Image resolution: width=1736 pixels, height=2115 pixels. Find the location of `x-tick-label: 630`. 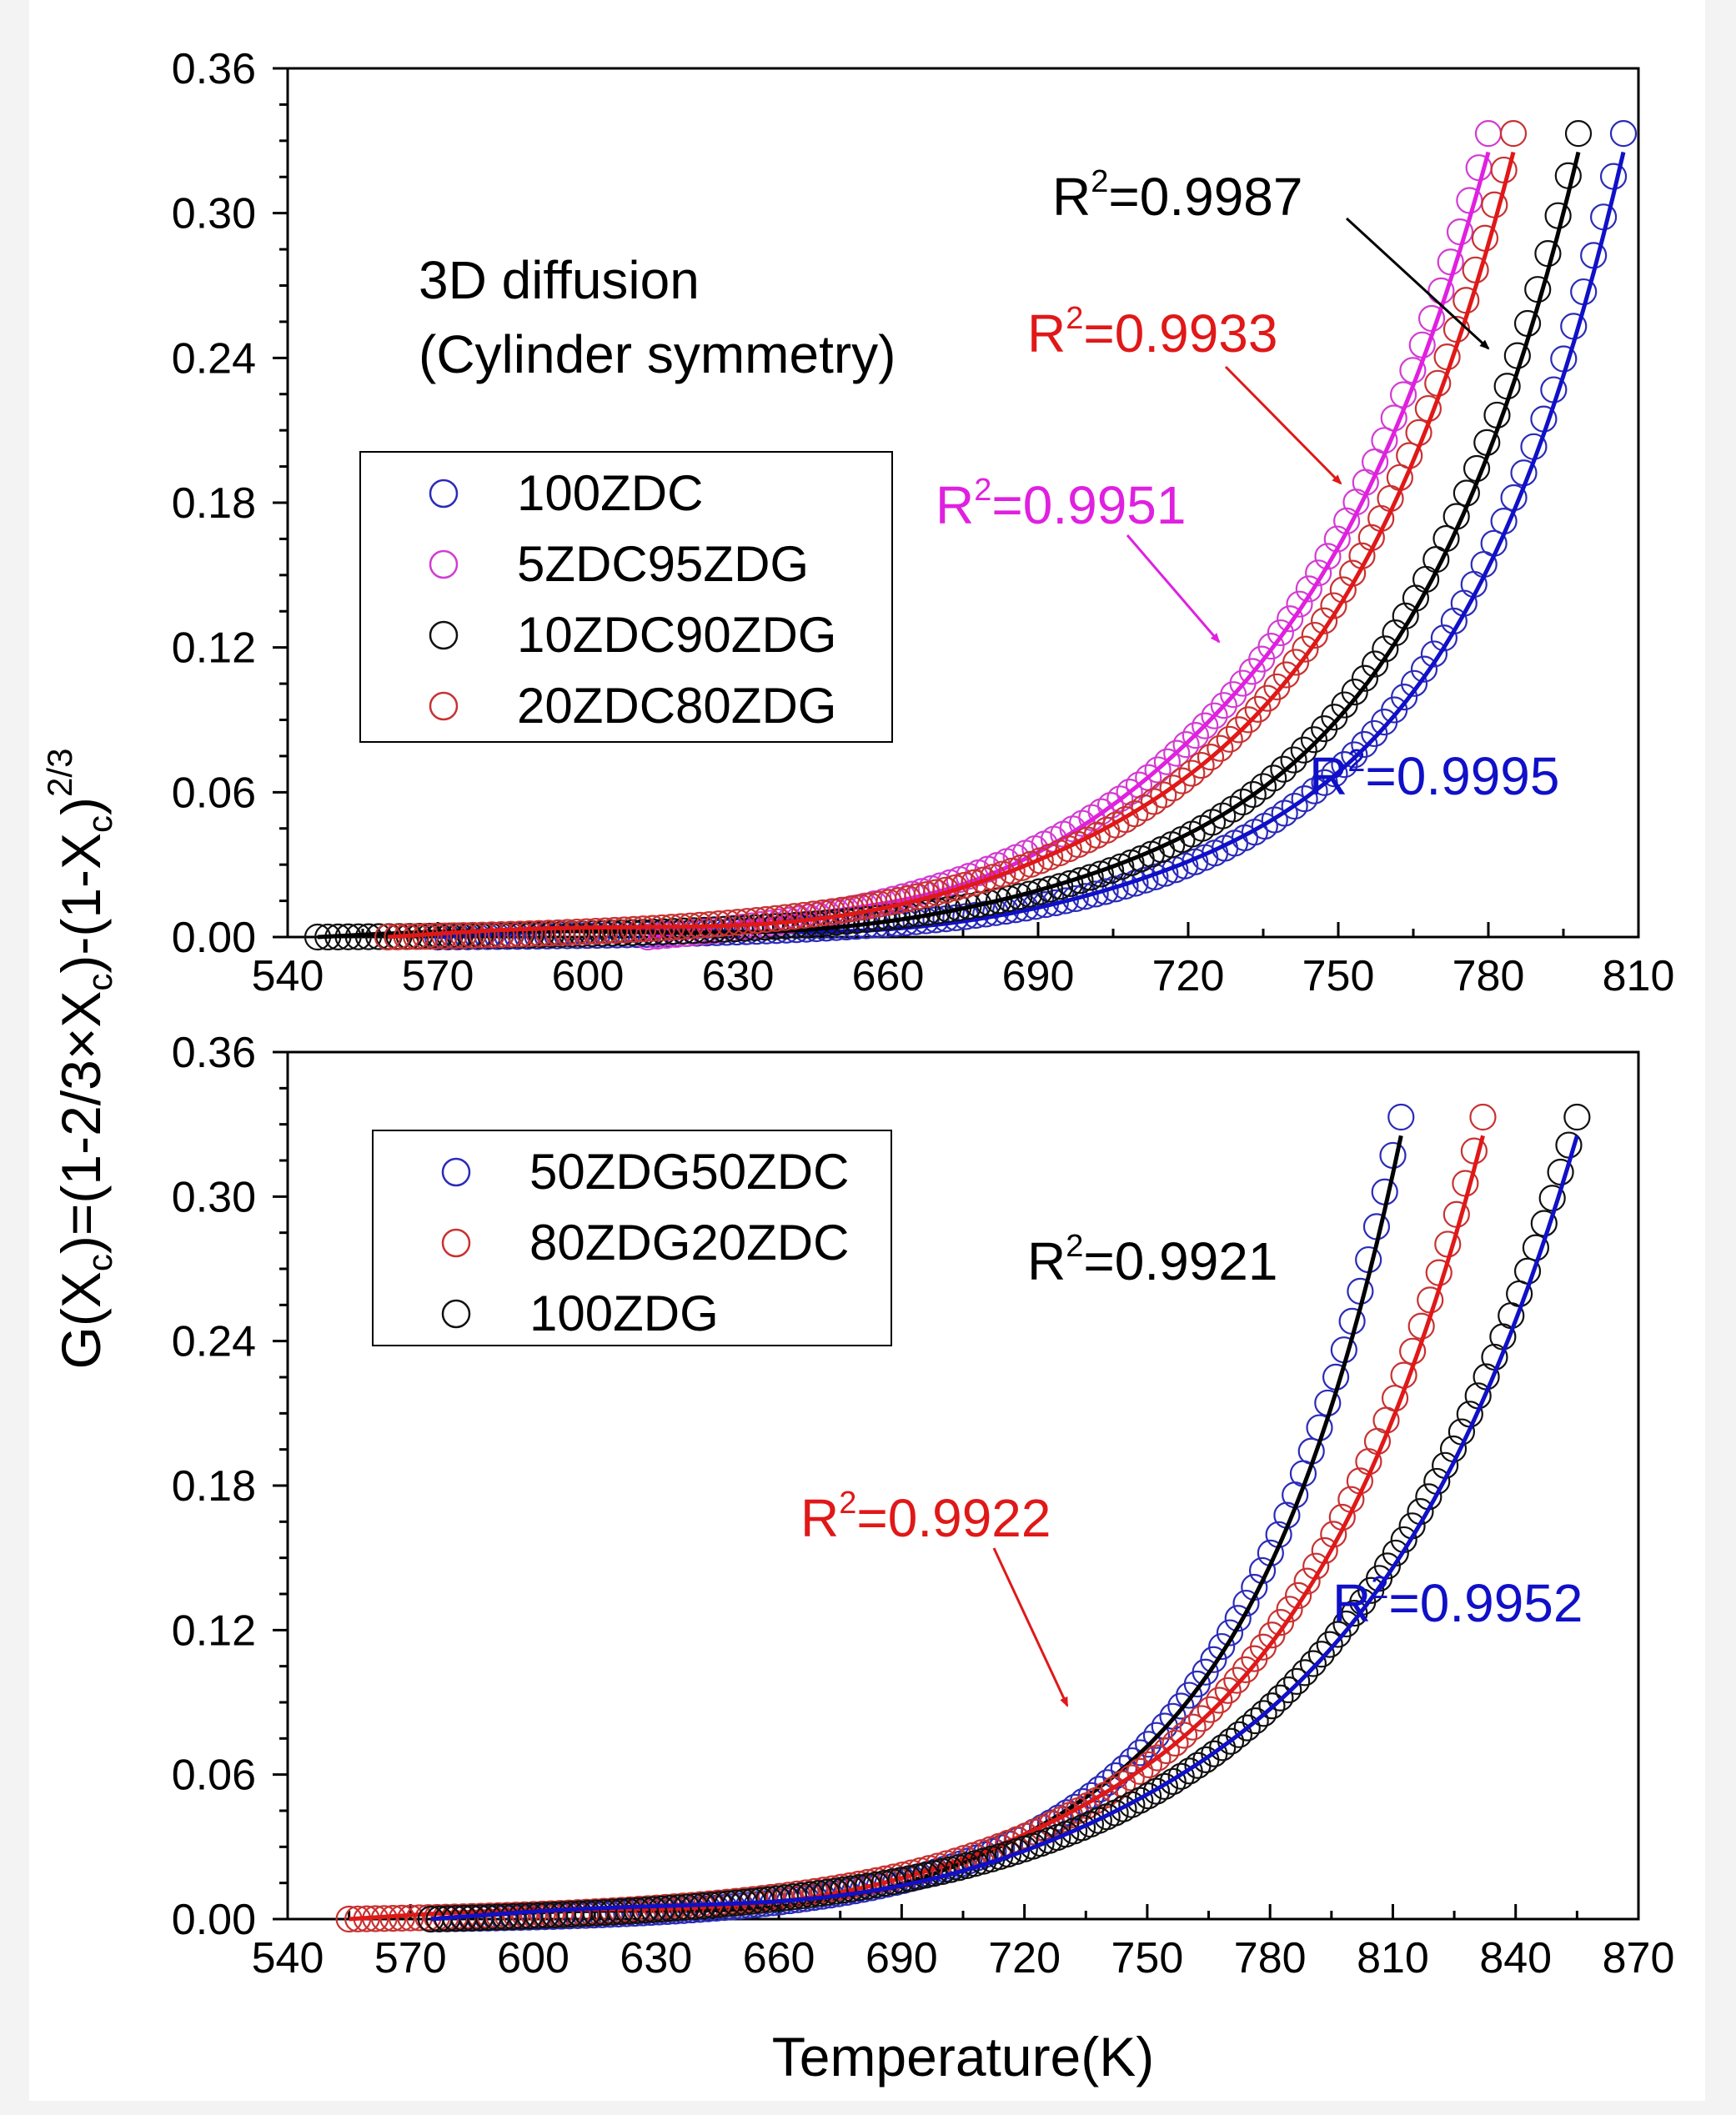

x-tick-label: 630 is located at coordinates (738, 976).